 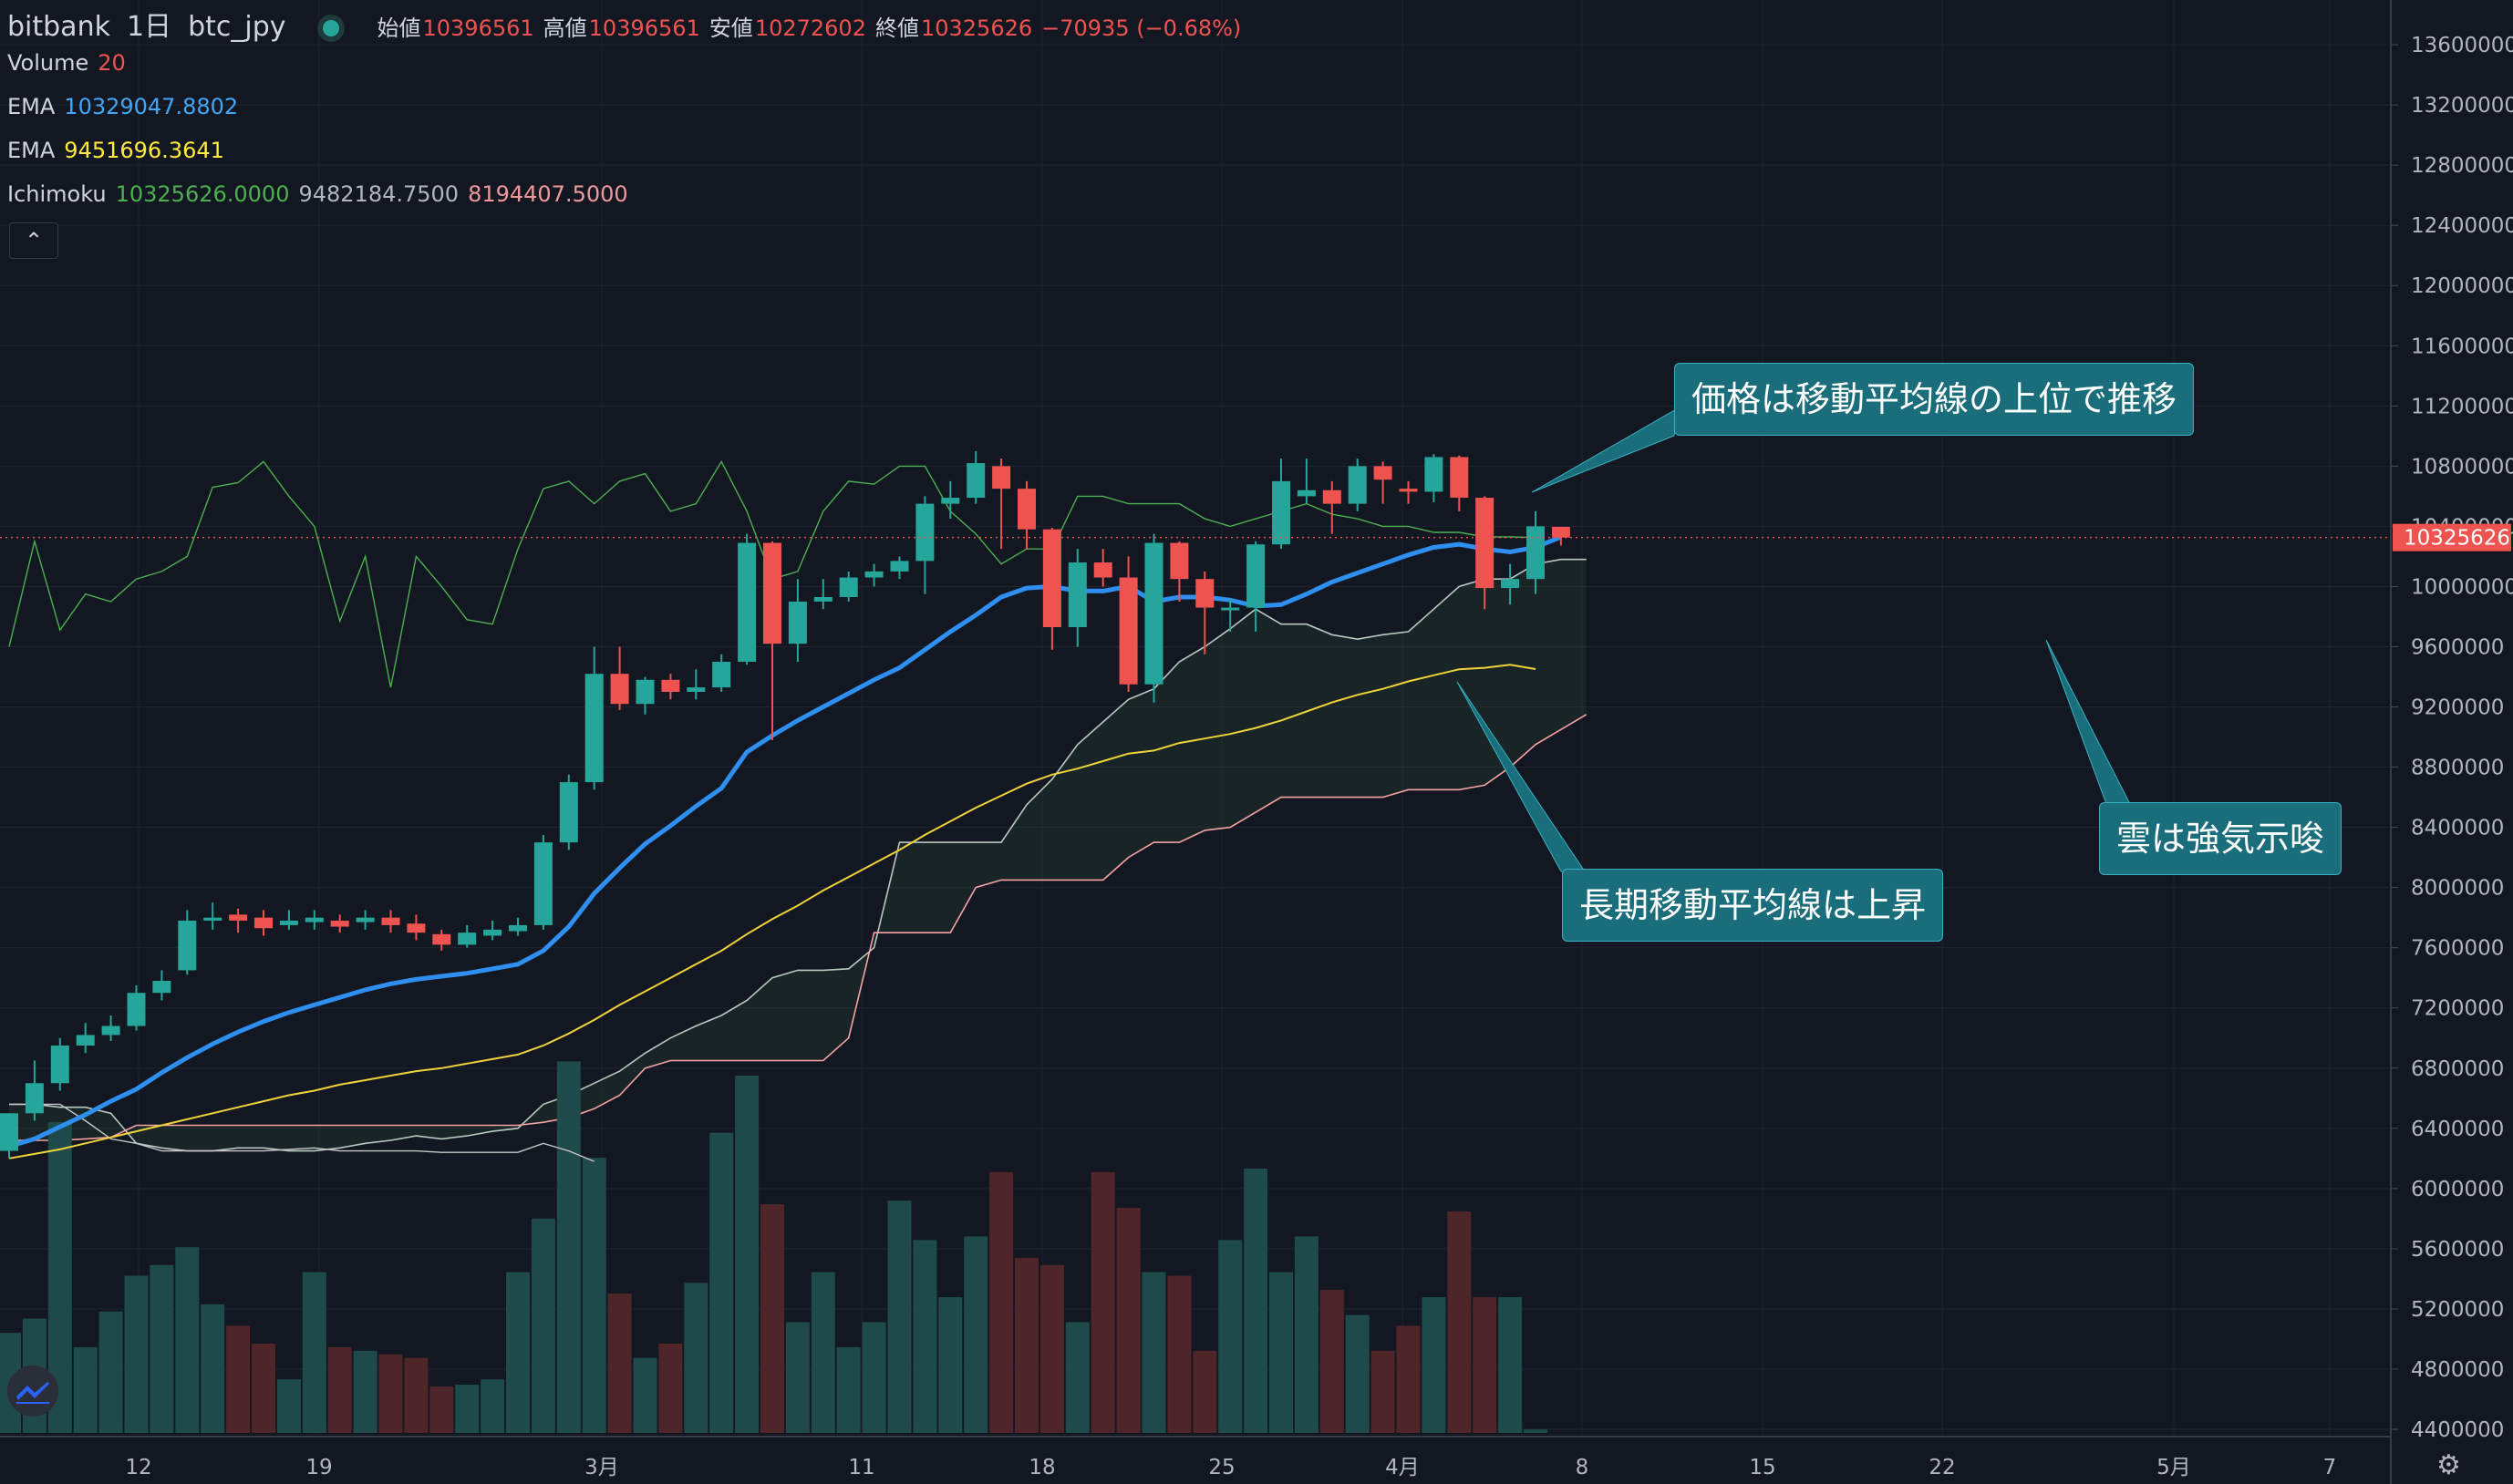 I want to click on current-price-label: 10325626, so click(x=2457, y=539).